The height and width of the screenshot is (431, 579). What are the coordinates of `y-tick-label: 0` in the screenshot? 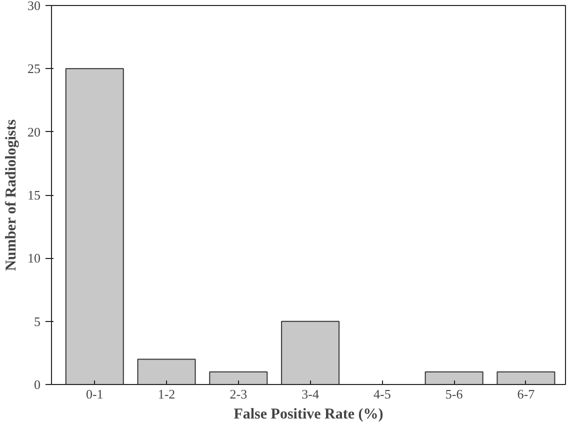 It's located at (37, 384).